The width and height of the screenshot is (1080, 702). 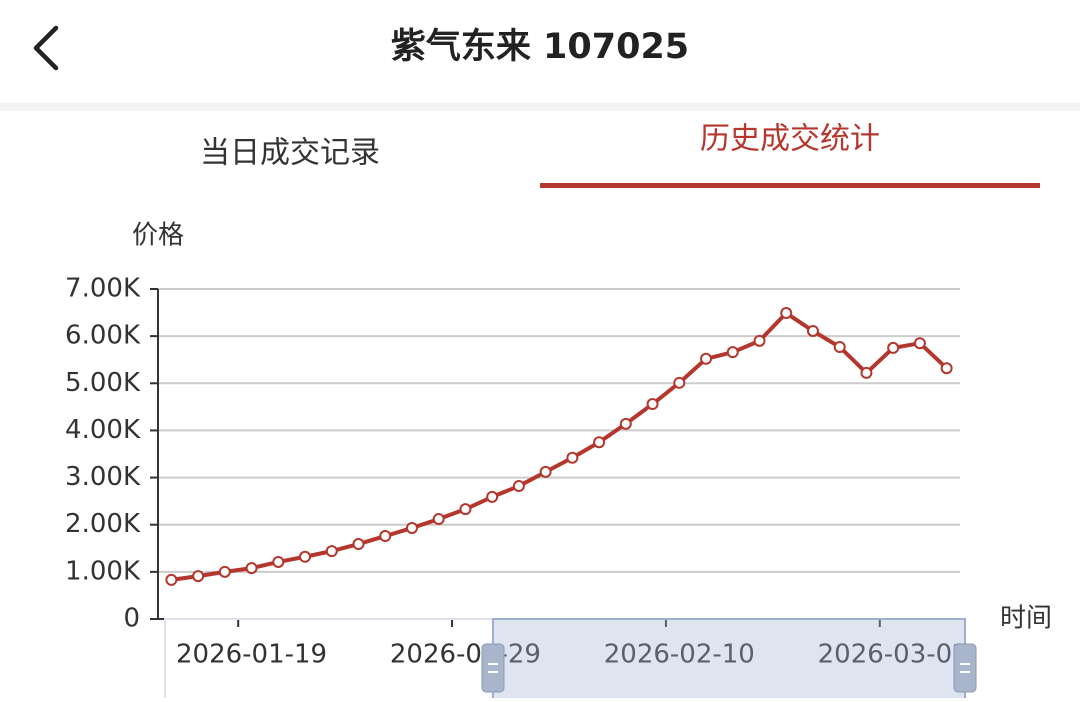 I want to click on x-tick-label: 2026-02-10, so click(x=679, y=655).